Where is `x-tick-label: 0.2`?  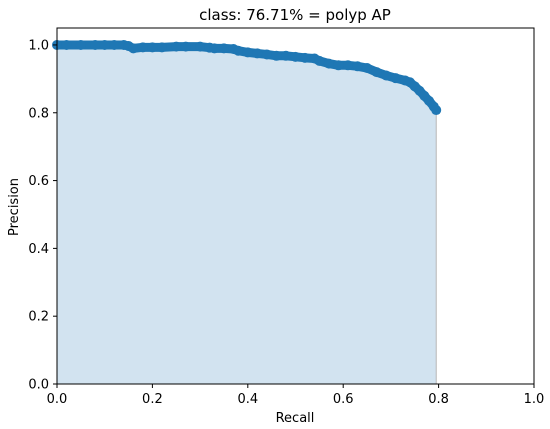
x-tick-label: 0.2 is located at coordinates (152, 399).